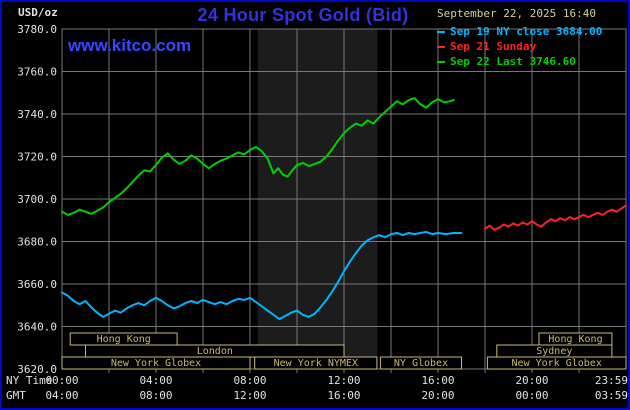 The width and height of the screenshot is (630, 410). What do you see at coordinates (554, 351) in the screenshot?
I see `session-label: Sydney` at bounding box center [554, 351].